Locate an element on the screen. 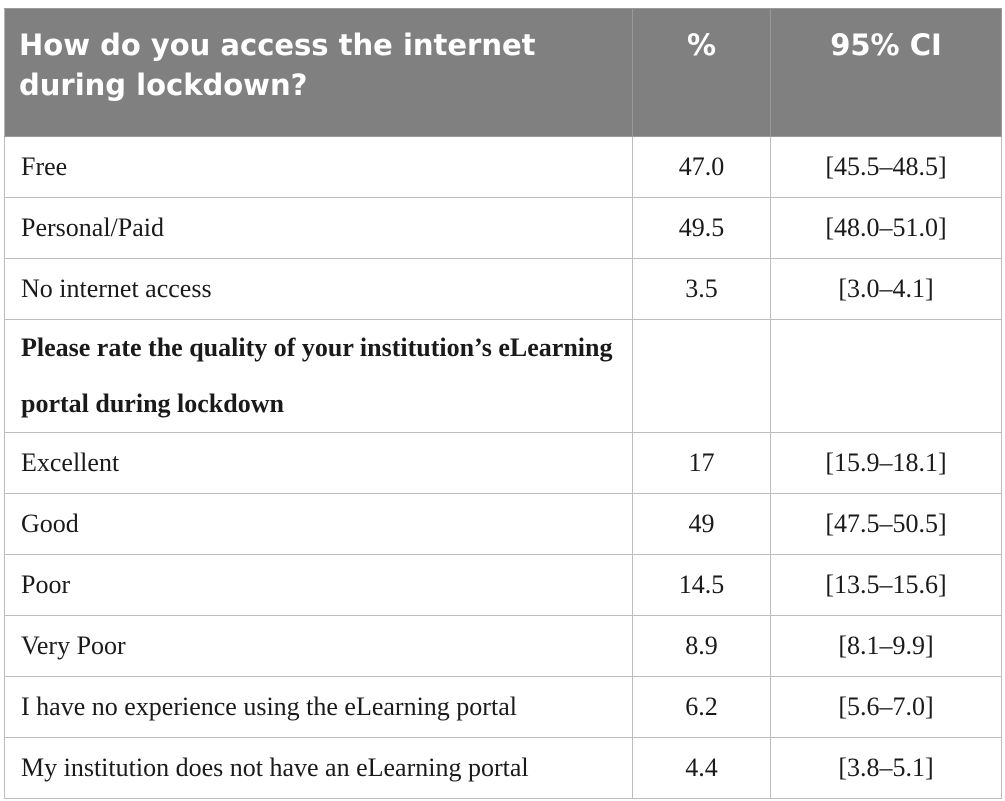  row-percent: 3.5 is located at coordinates (701, 289).